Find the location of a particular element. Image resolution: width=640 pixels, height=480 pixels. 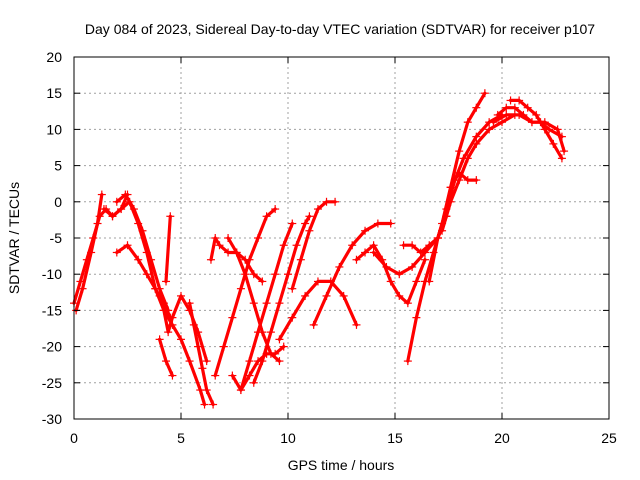

y-tick-label: -25 is located at coordinates (52, 383).